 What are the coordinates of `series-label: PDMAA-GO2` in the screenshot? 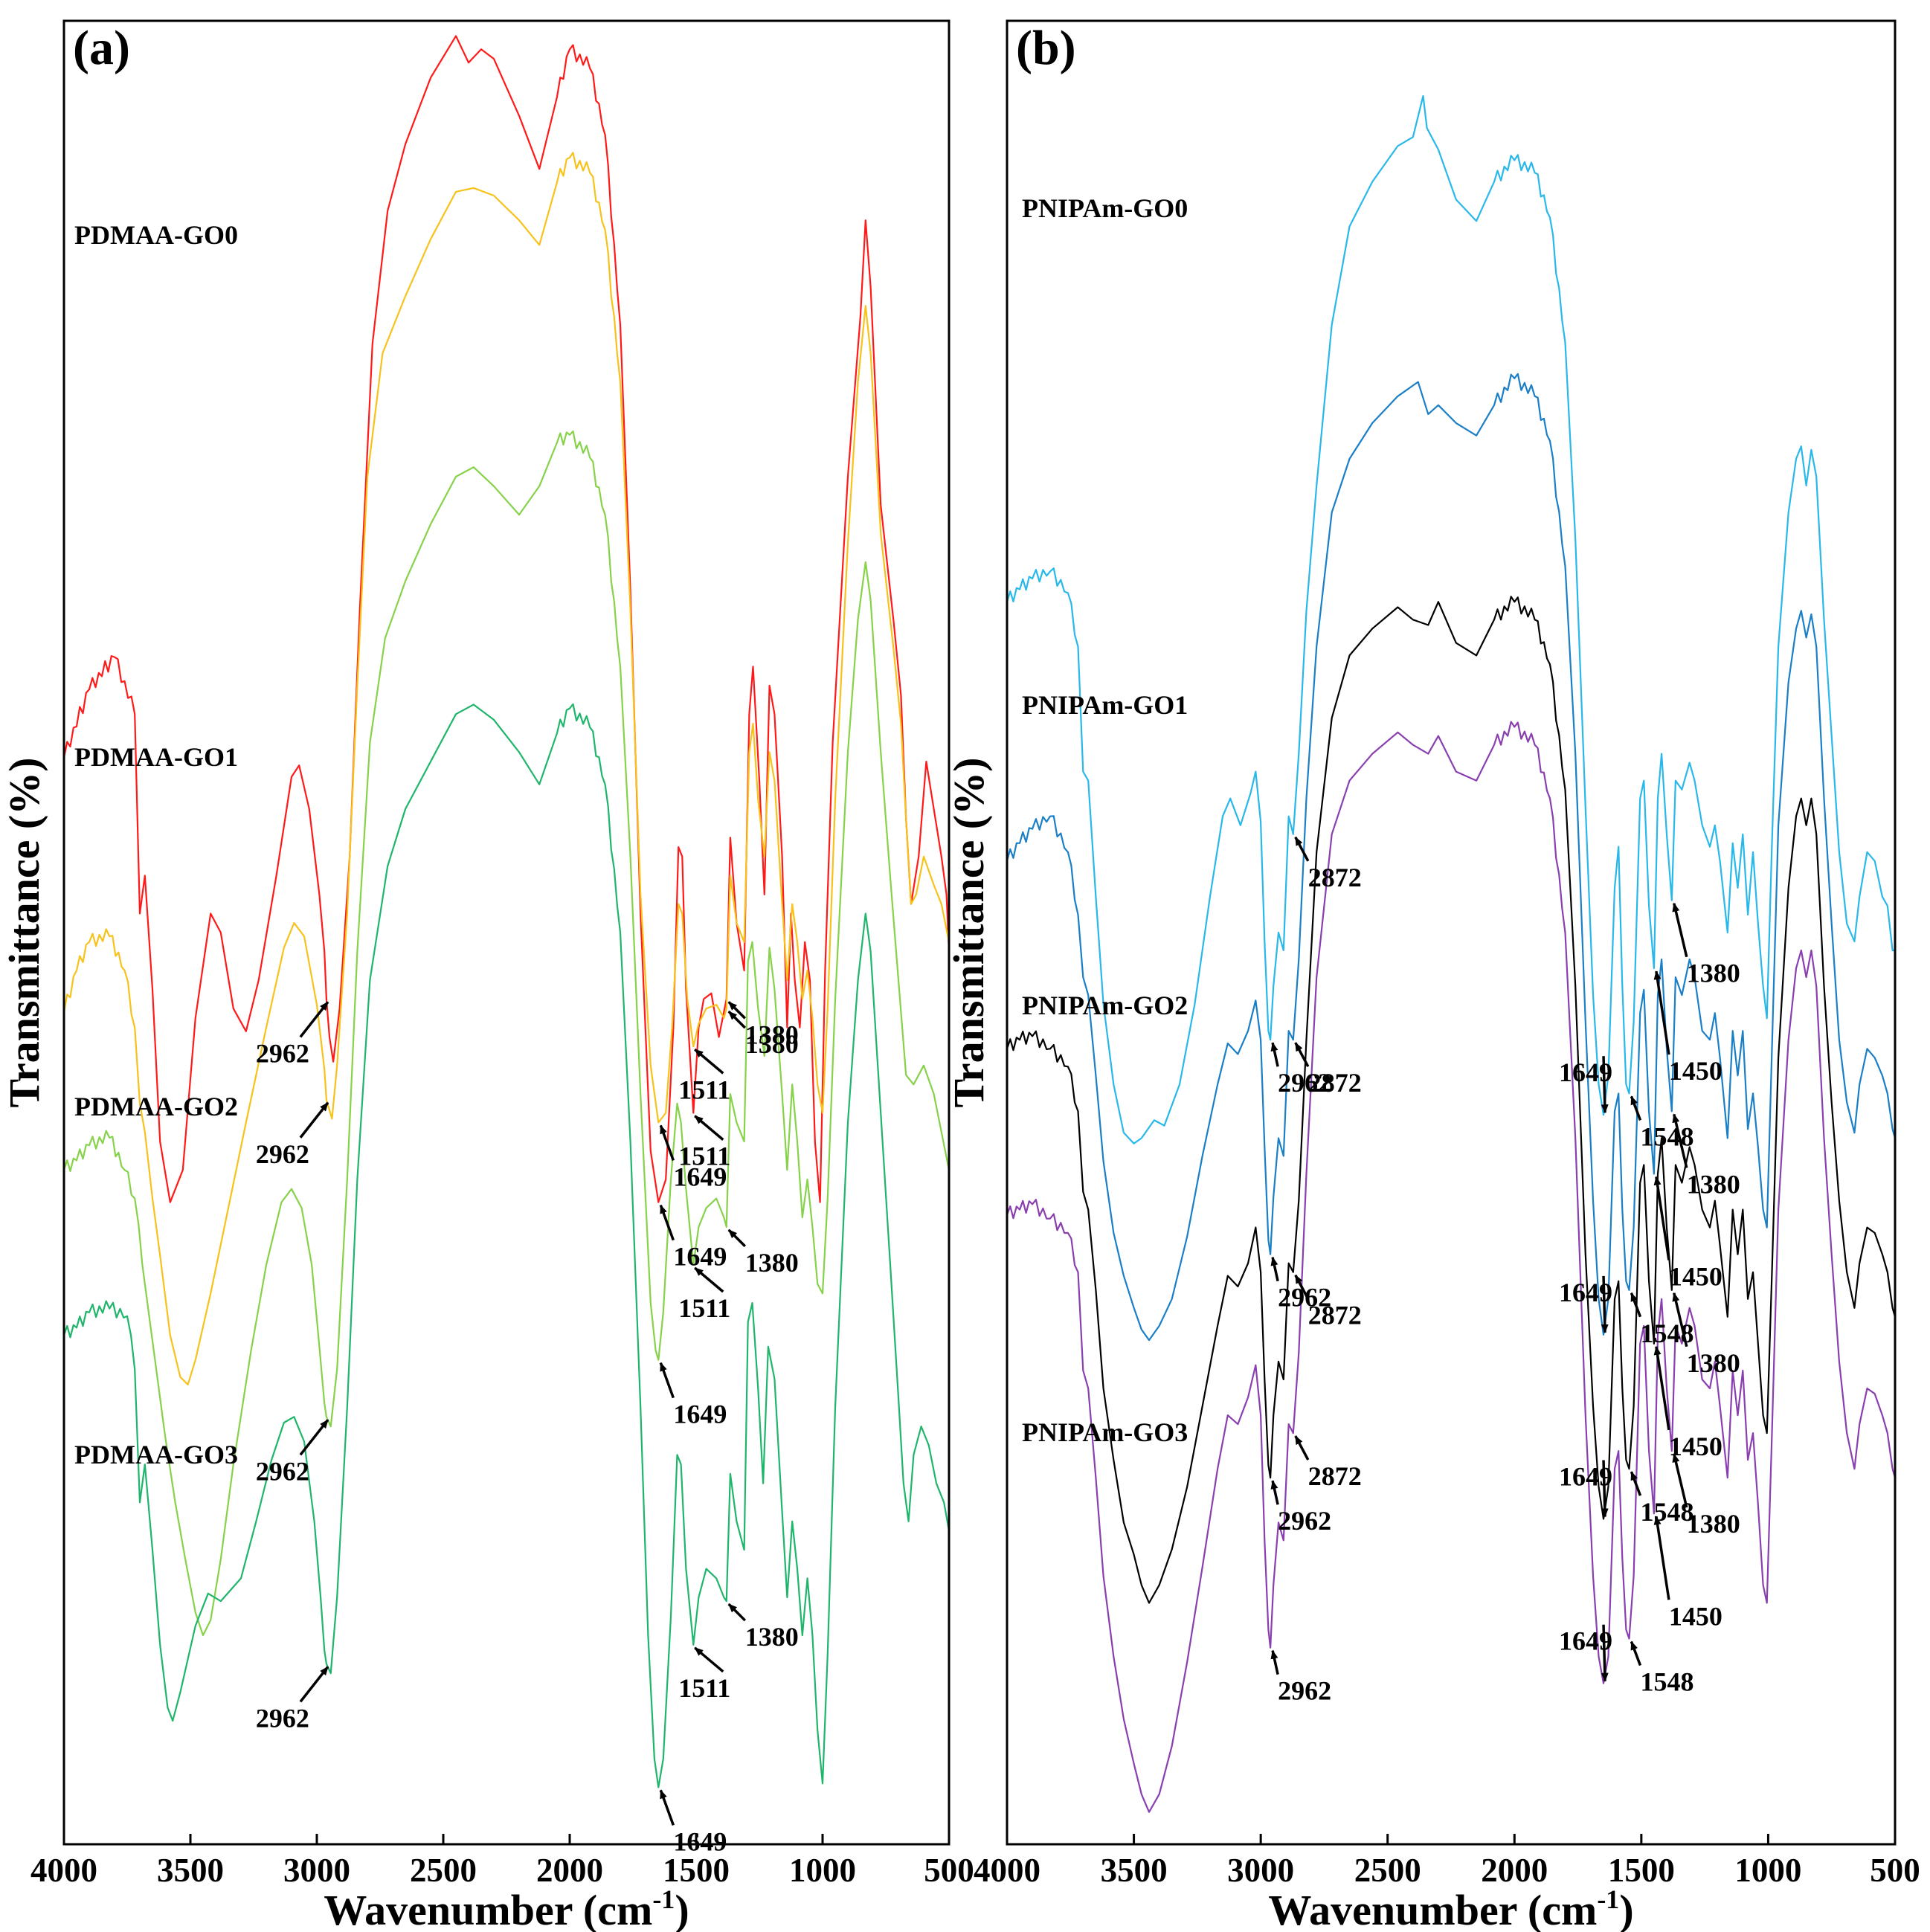 It's located at (156, 1106).